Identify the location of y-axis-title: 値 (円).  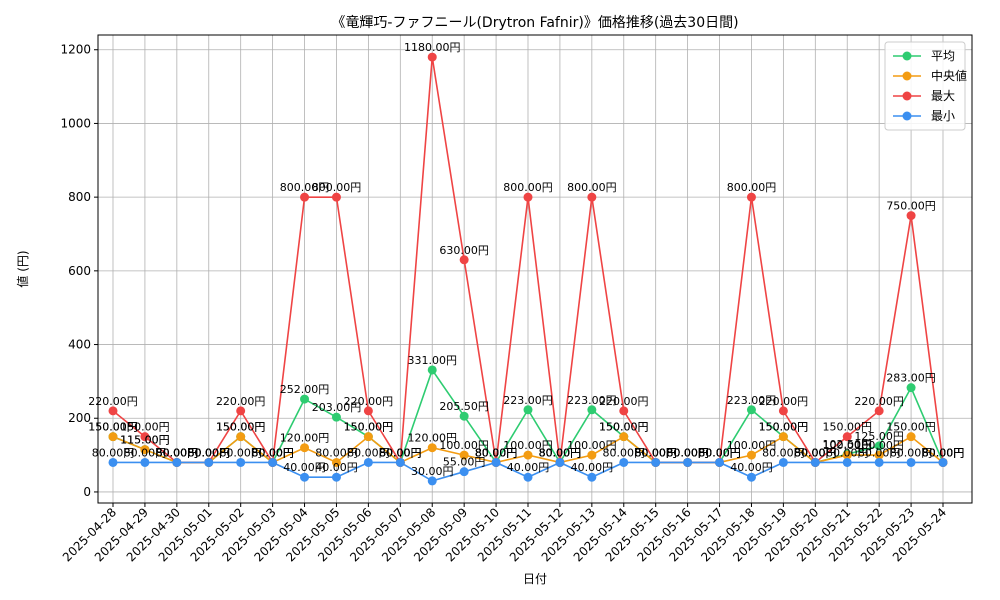
(22, 268).